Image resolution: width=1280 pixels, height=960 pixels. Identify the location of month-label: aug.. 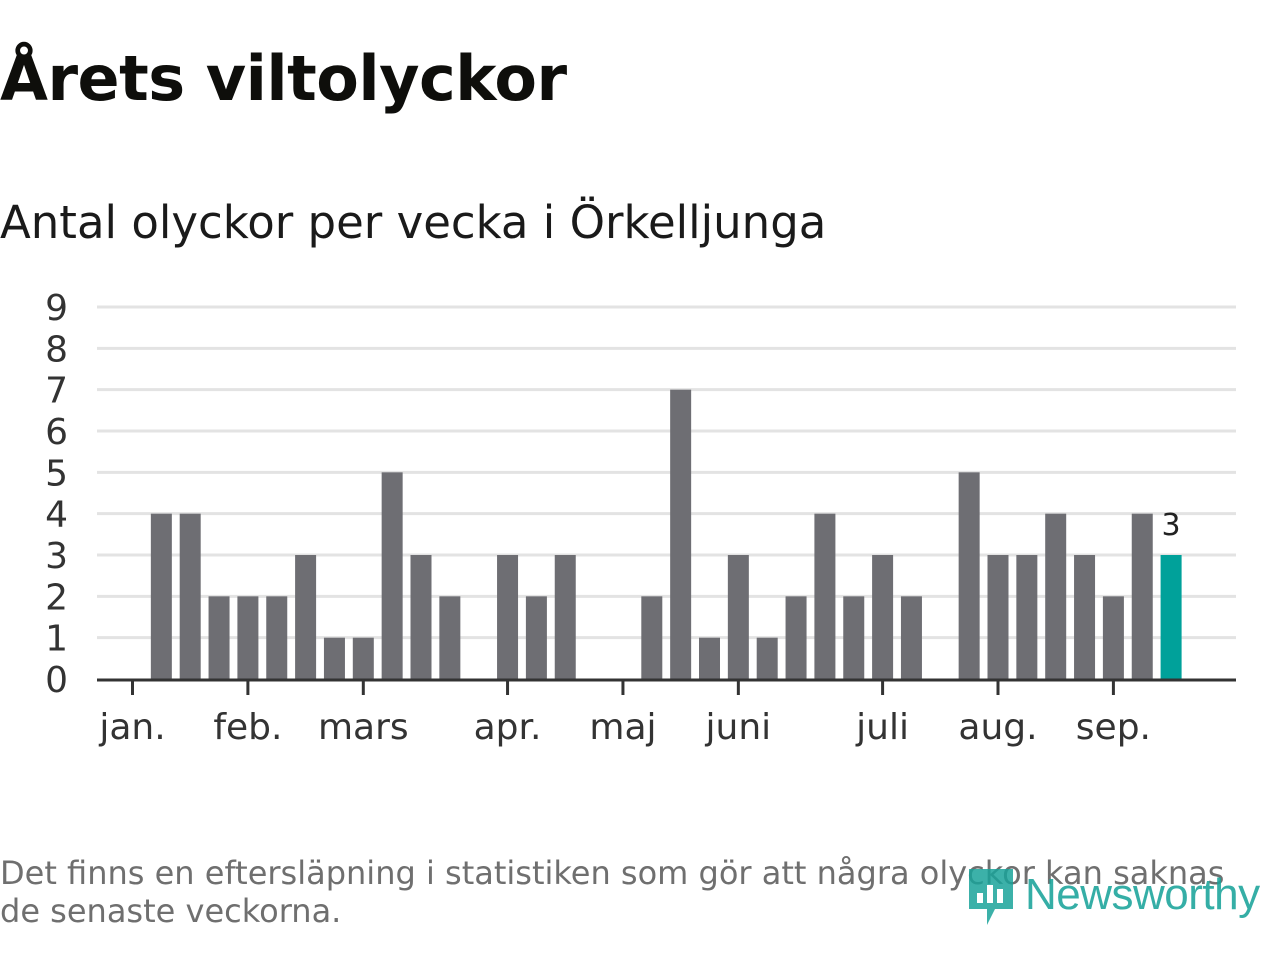
(997, 727).